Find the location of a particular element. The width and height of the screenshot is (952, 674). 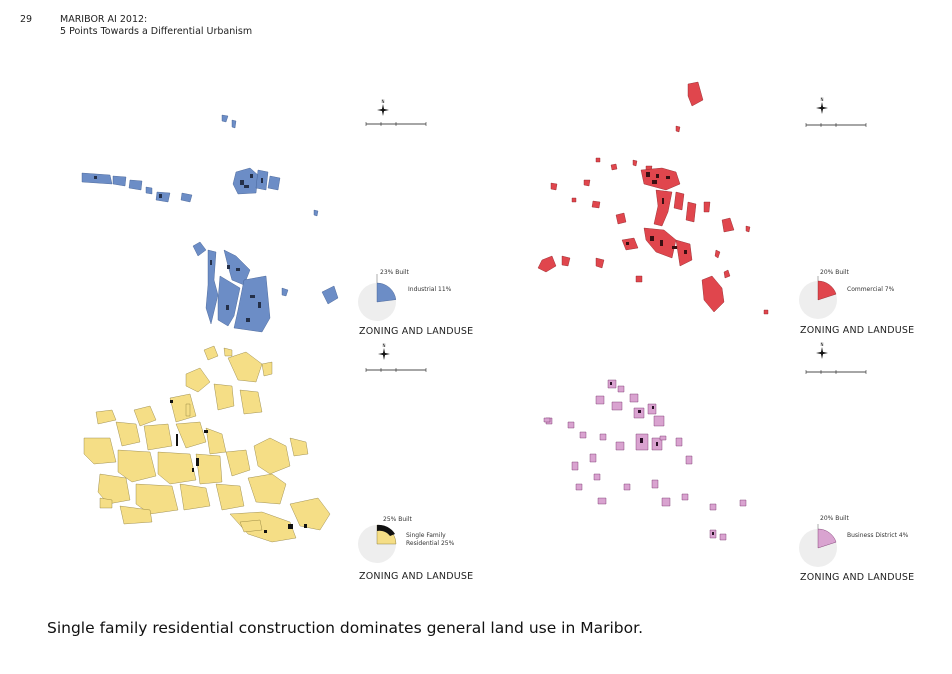

category-label-line-1: Single Family is located at coordinates (426, 535).